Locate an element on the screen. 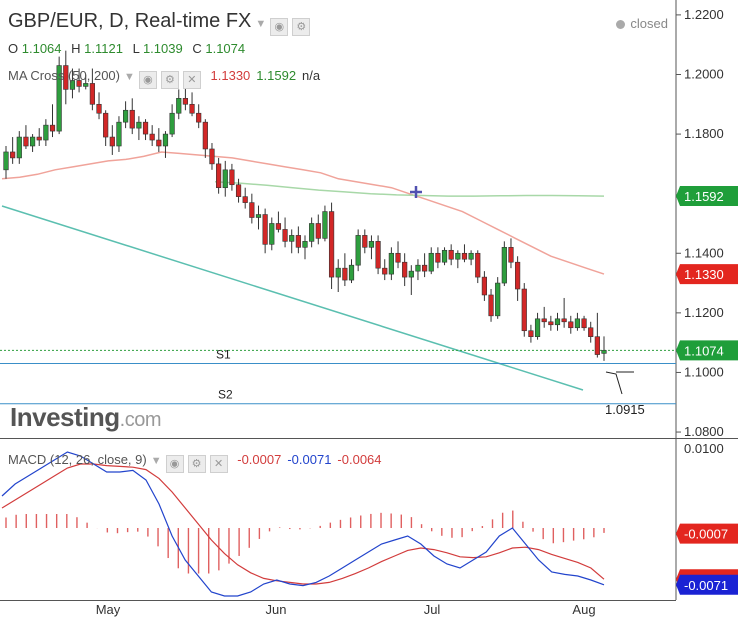  time-tick-label: Jul is located at coordinates (432, 609).